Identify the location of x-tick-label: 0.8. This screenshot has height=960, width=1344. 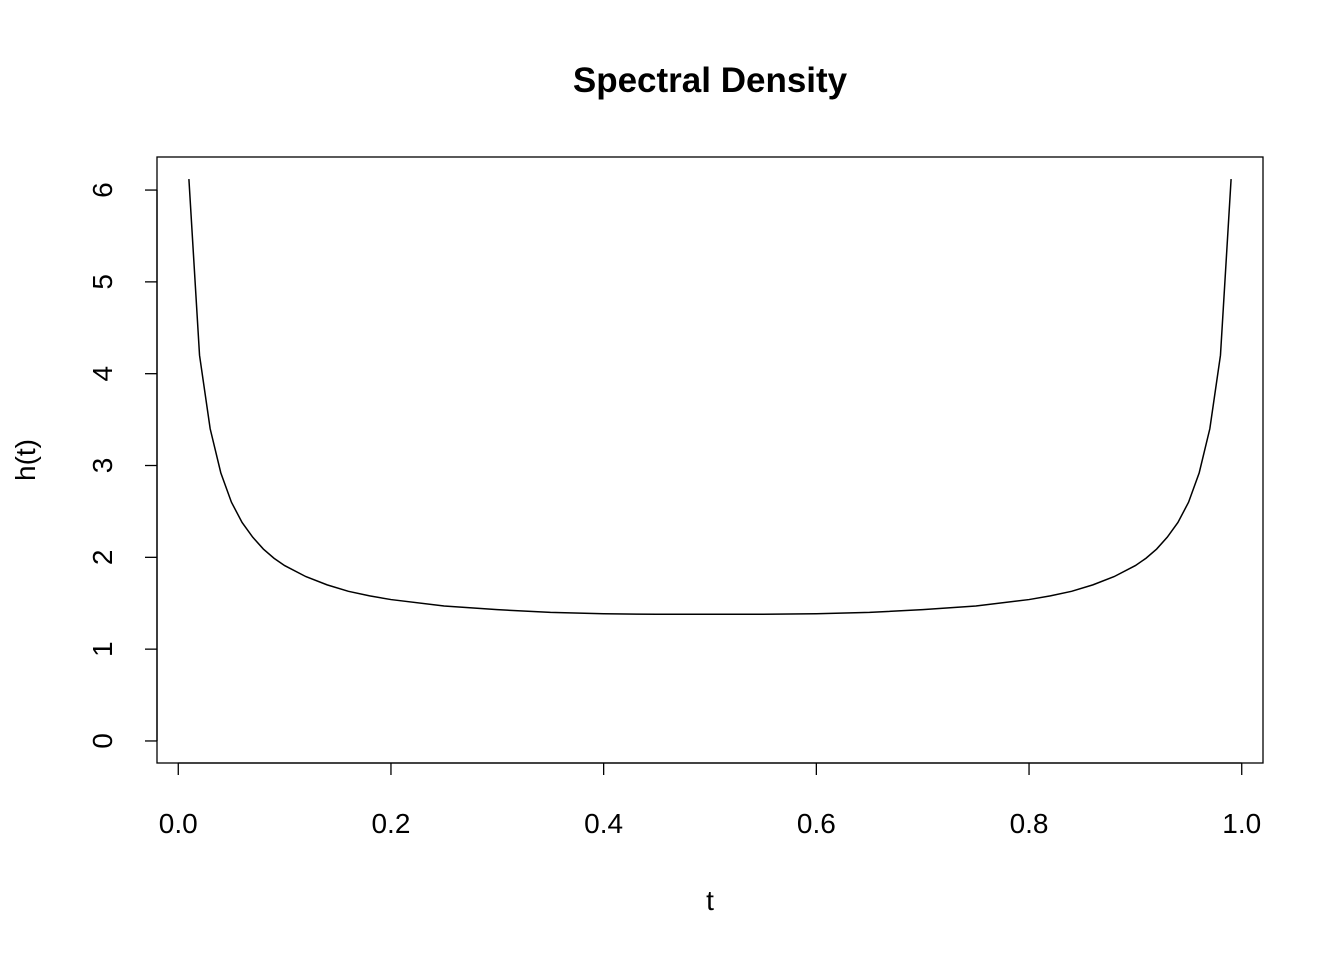
(1029, 823).